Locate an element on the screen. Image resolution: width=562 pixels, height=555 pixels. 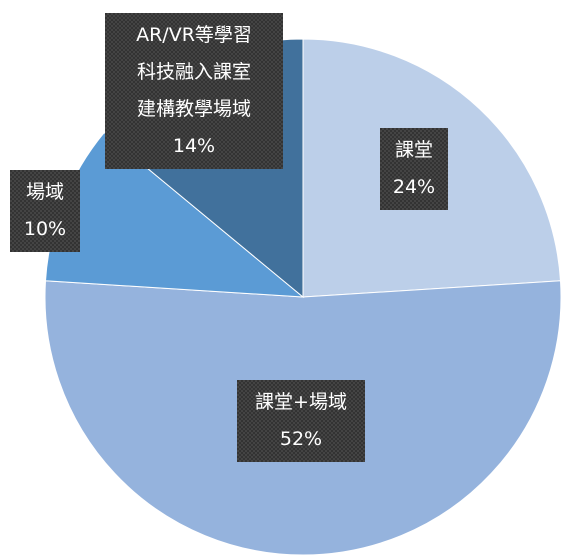
value-label: 14% is located at coordinates (194, 146).